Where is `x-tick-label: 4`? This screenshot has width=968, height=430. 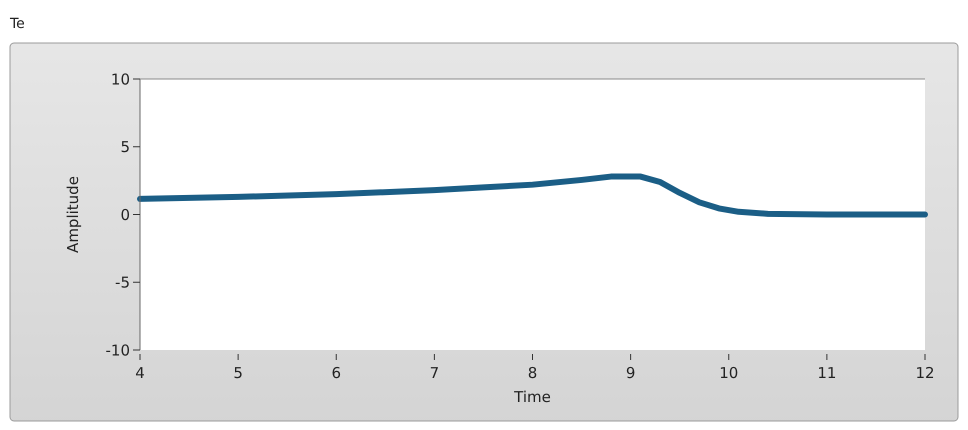 x-tick-label: 4 is located at coordinates (140, 373).